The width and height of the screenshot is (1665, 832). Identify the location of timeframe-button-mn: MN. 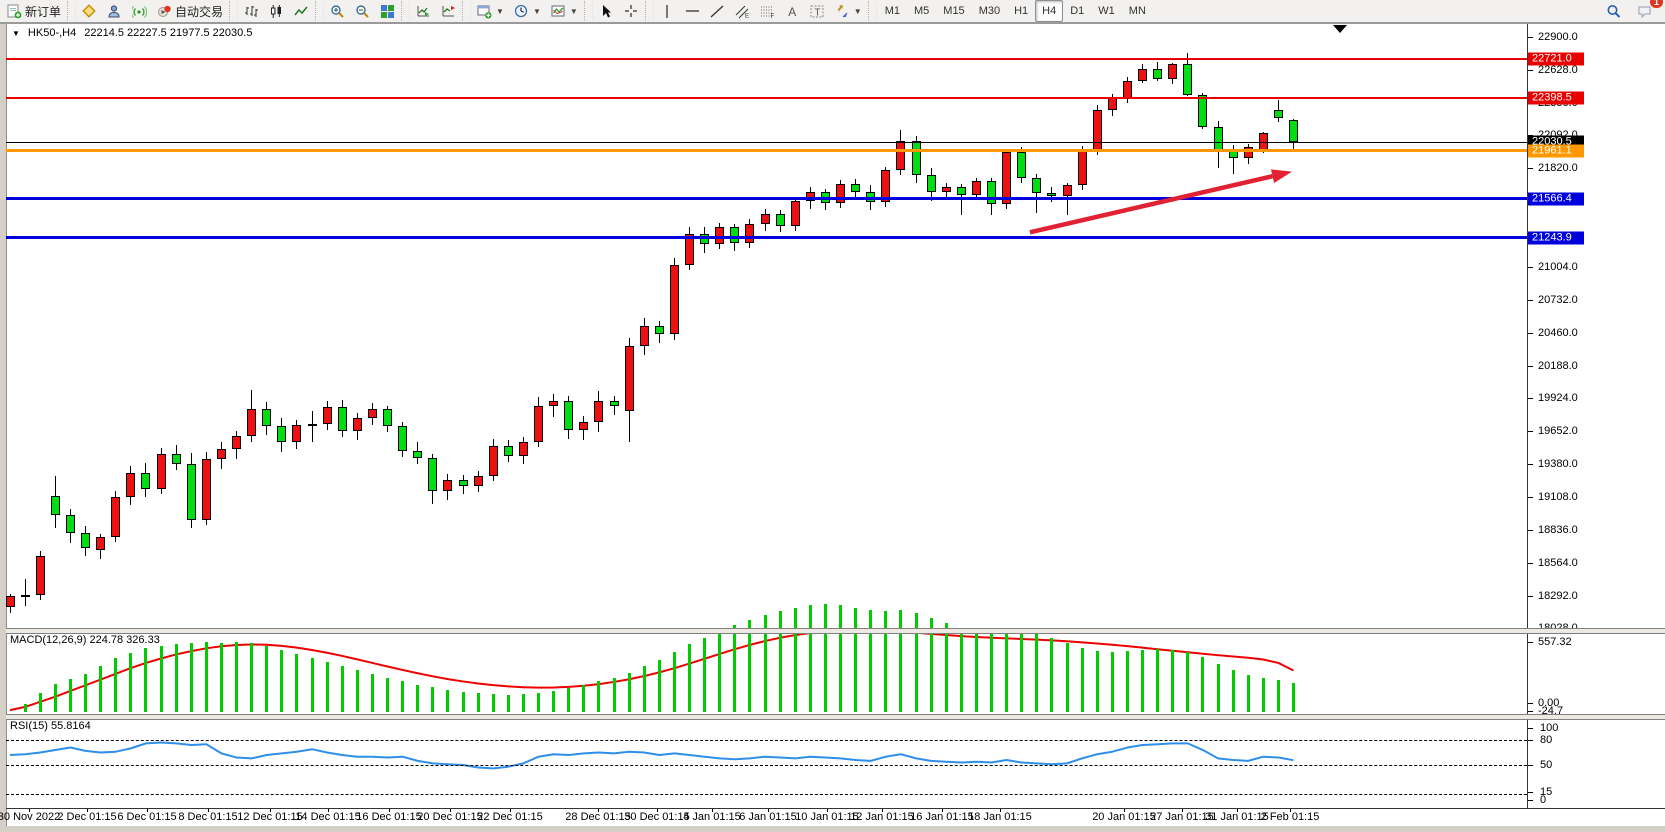
(1137, 11).